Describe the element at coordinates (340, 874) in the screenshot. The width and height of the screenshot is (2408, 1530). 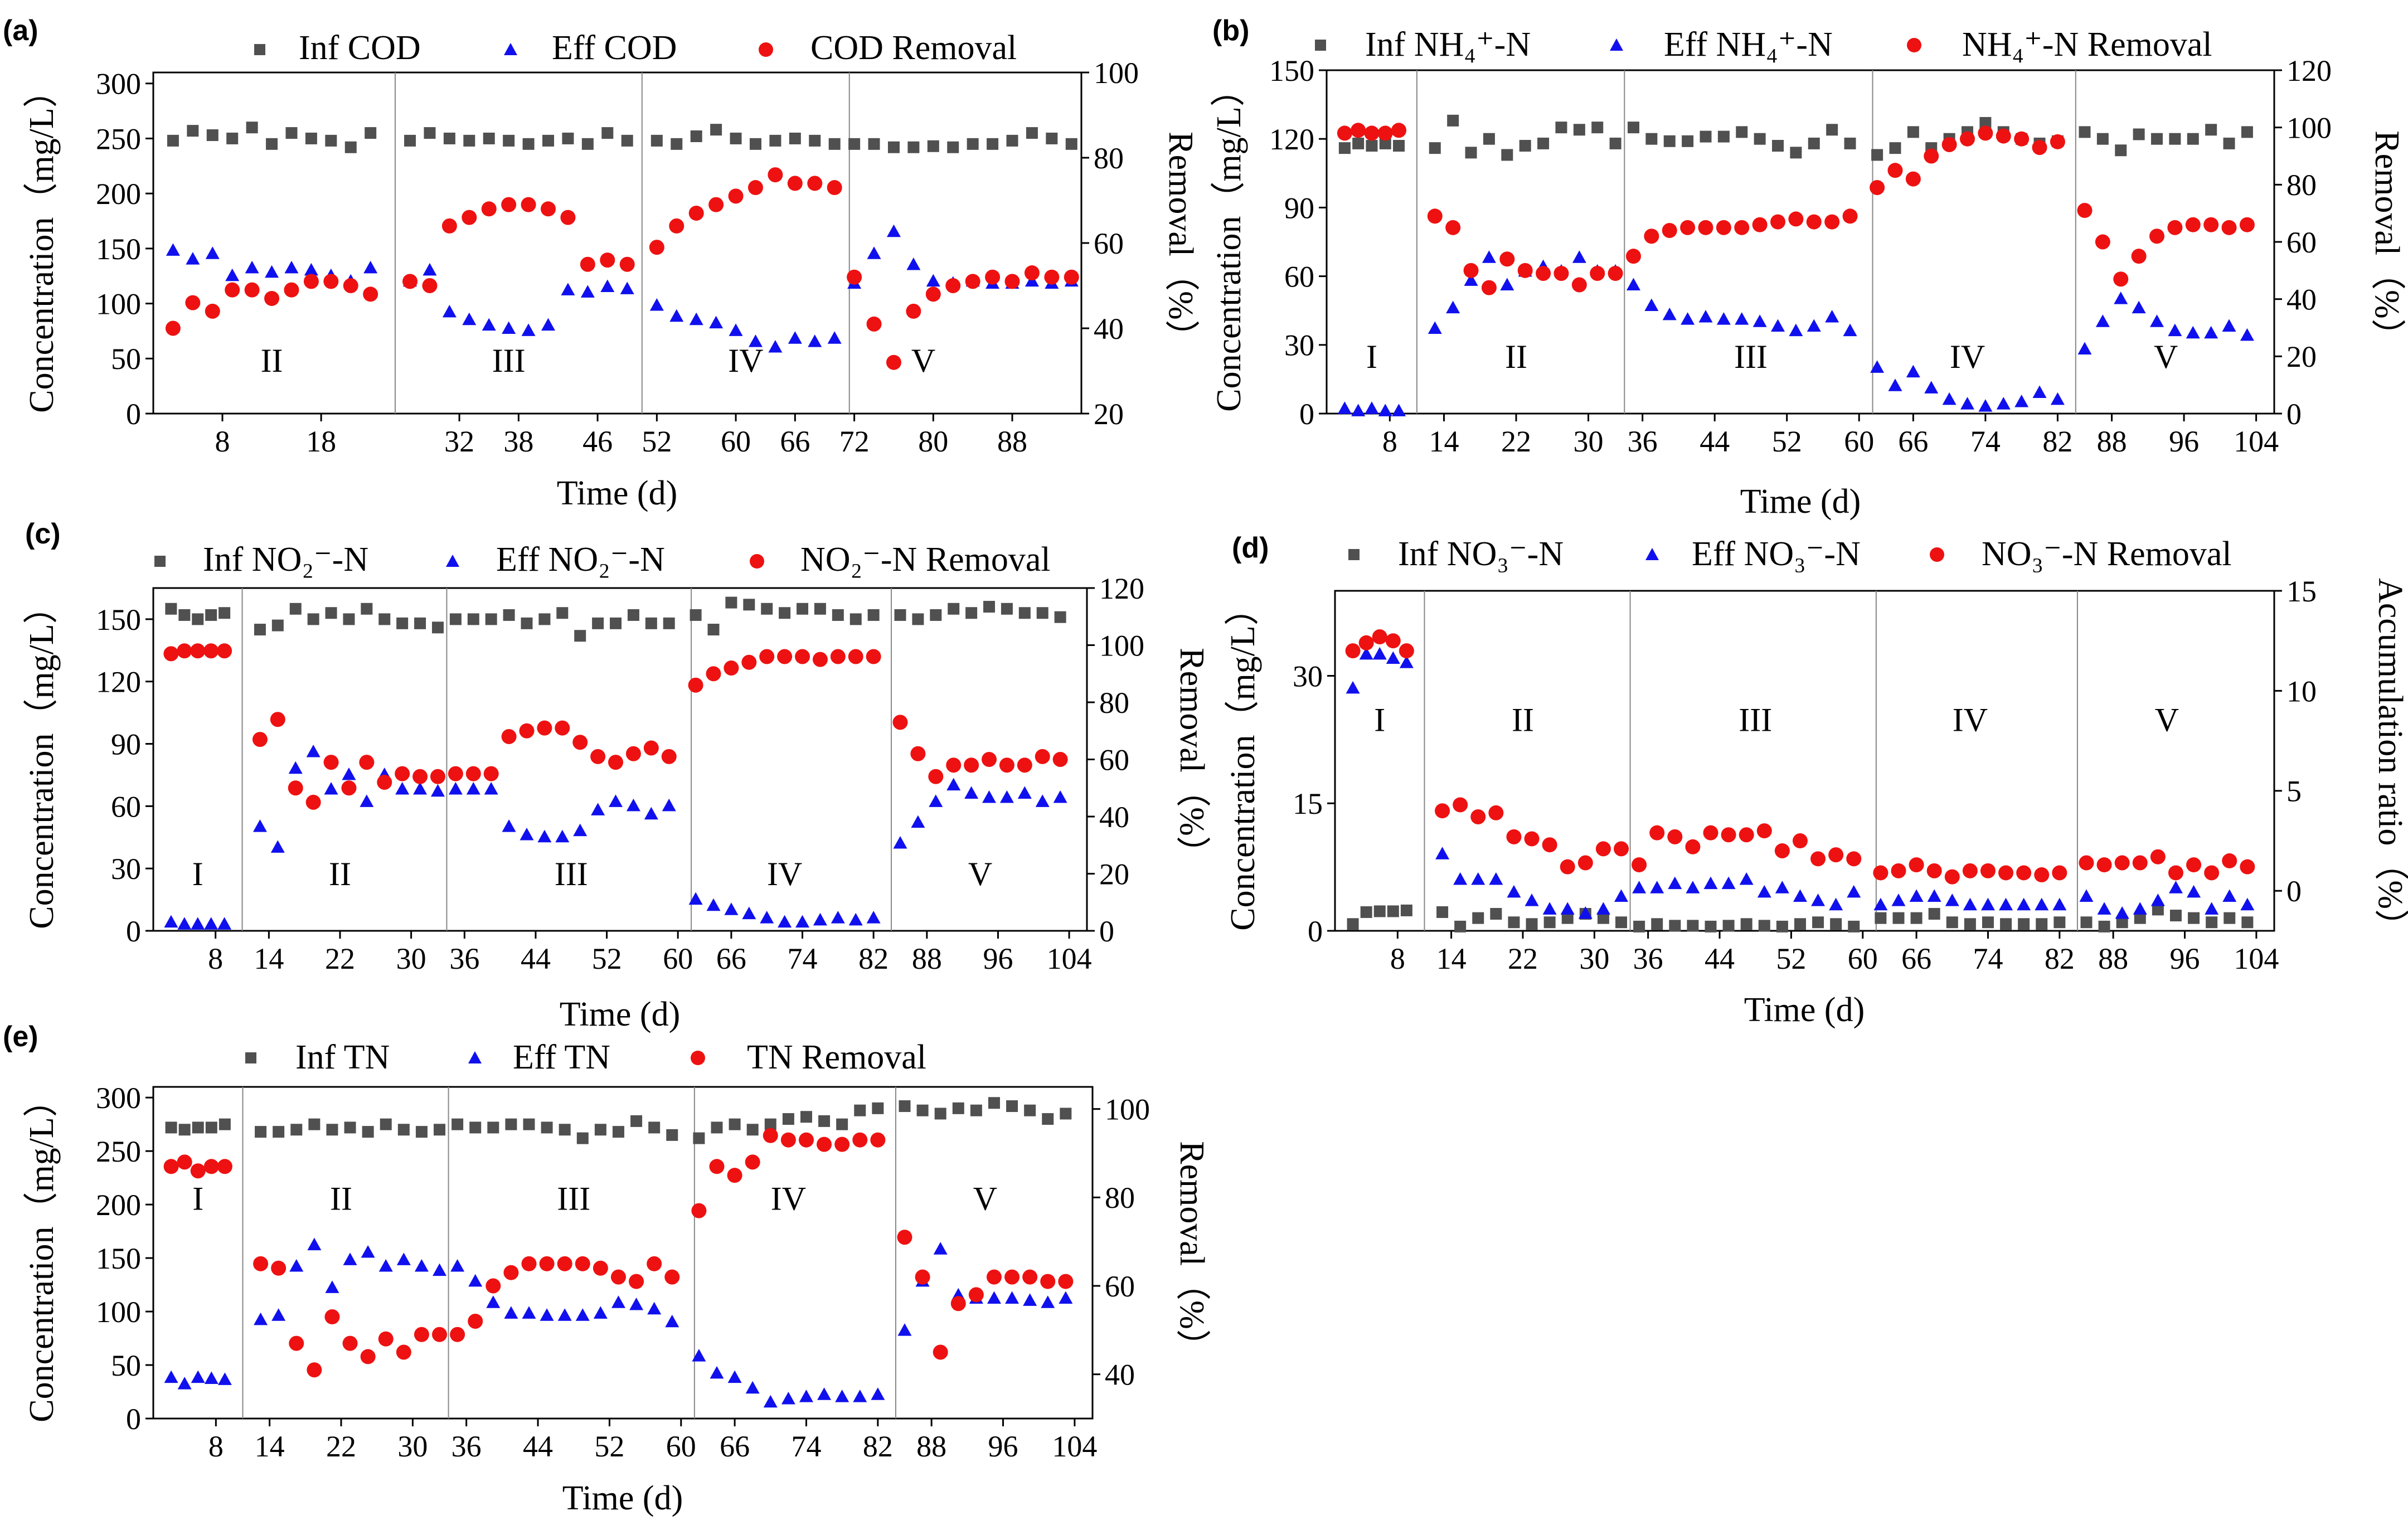
I see `phase-label: II` at that location.